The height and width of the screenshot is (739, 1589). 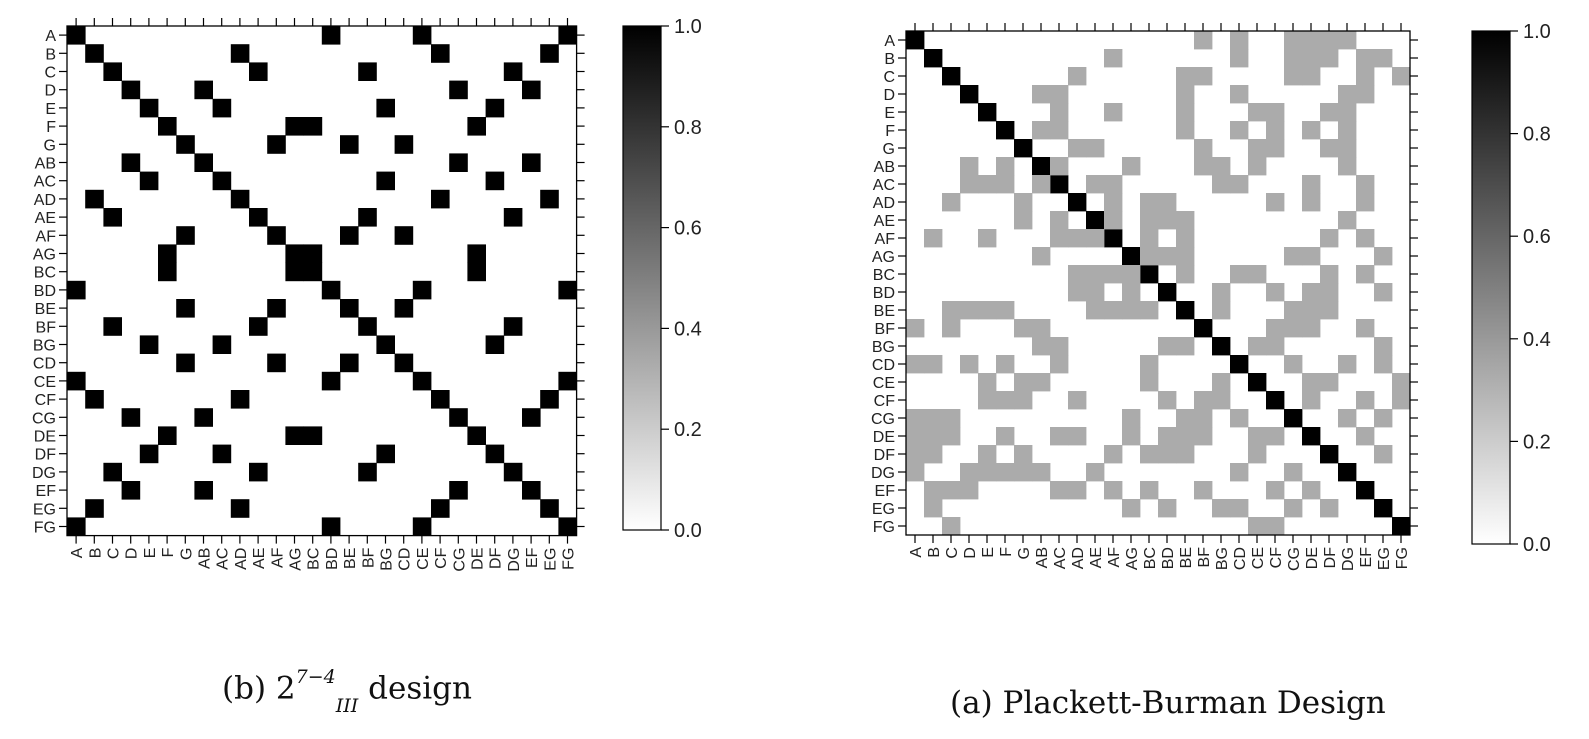 What do you see at coordinates (1059, 220) in the screenshot?
I see `heatmap-cell-AE-AC` at bounding box center [1059, 220].